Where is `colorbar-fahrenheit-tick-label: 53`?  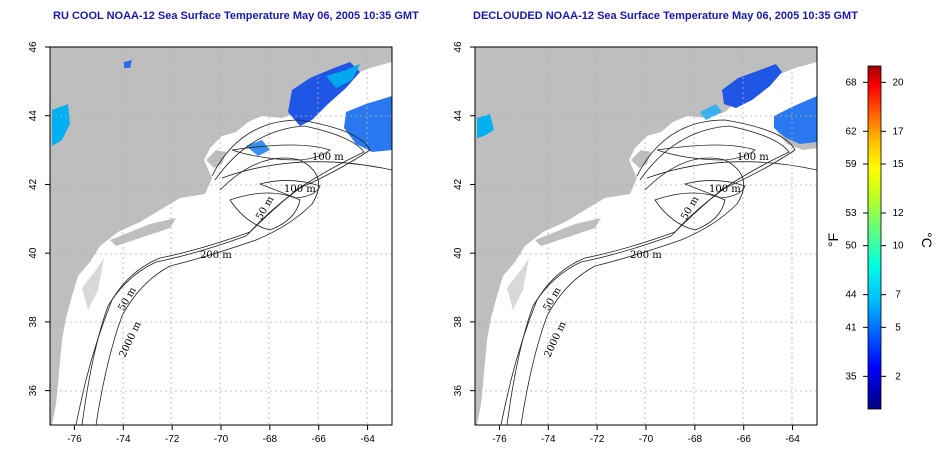
colorbar-fahrenheit-tick-label: 53 is located at coordinates (851, 213).